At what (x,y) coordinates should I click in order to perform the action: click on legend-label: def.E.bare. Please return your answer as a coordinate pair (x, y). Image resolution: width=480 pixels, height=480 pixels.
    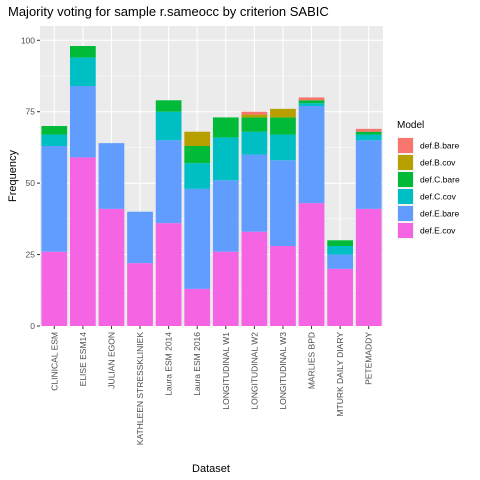
    Looking at the image, I should click on (439, 214).